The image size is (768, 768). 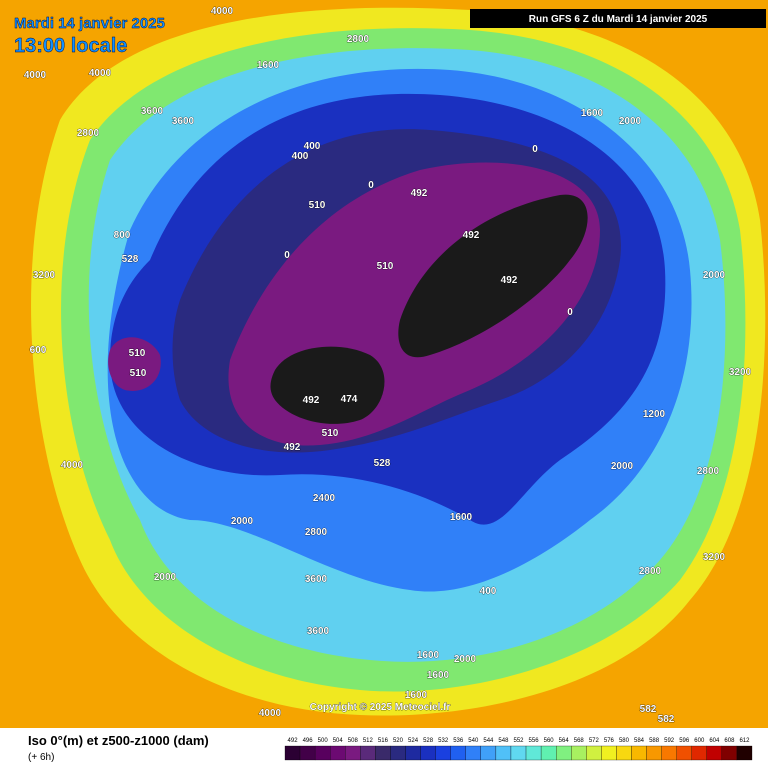 What do you see at coordinates (684, 741) in the screenshot?
I see `scale-label: 596` at bounding box center [684, 741].